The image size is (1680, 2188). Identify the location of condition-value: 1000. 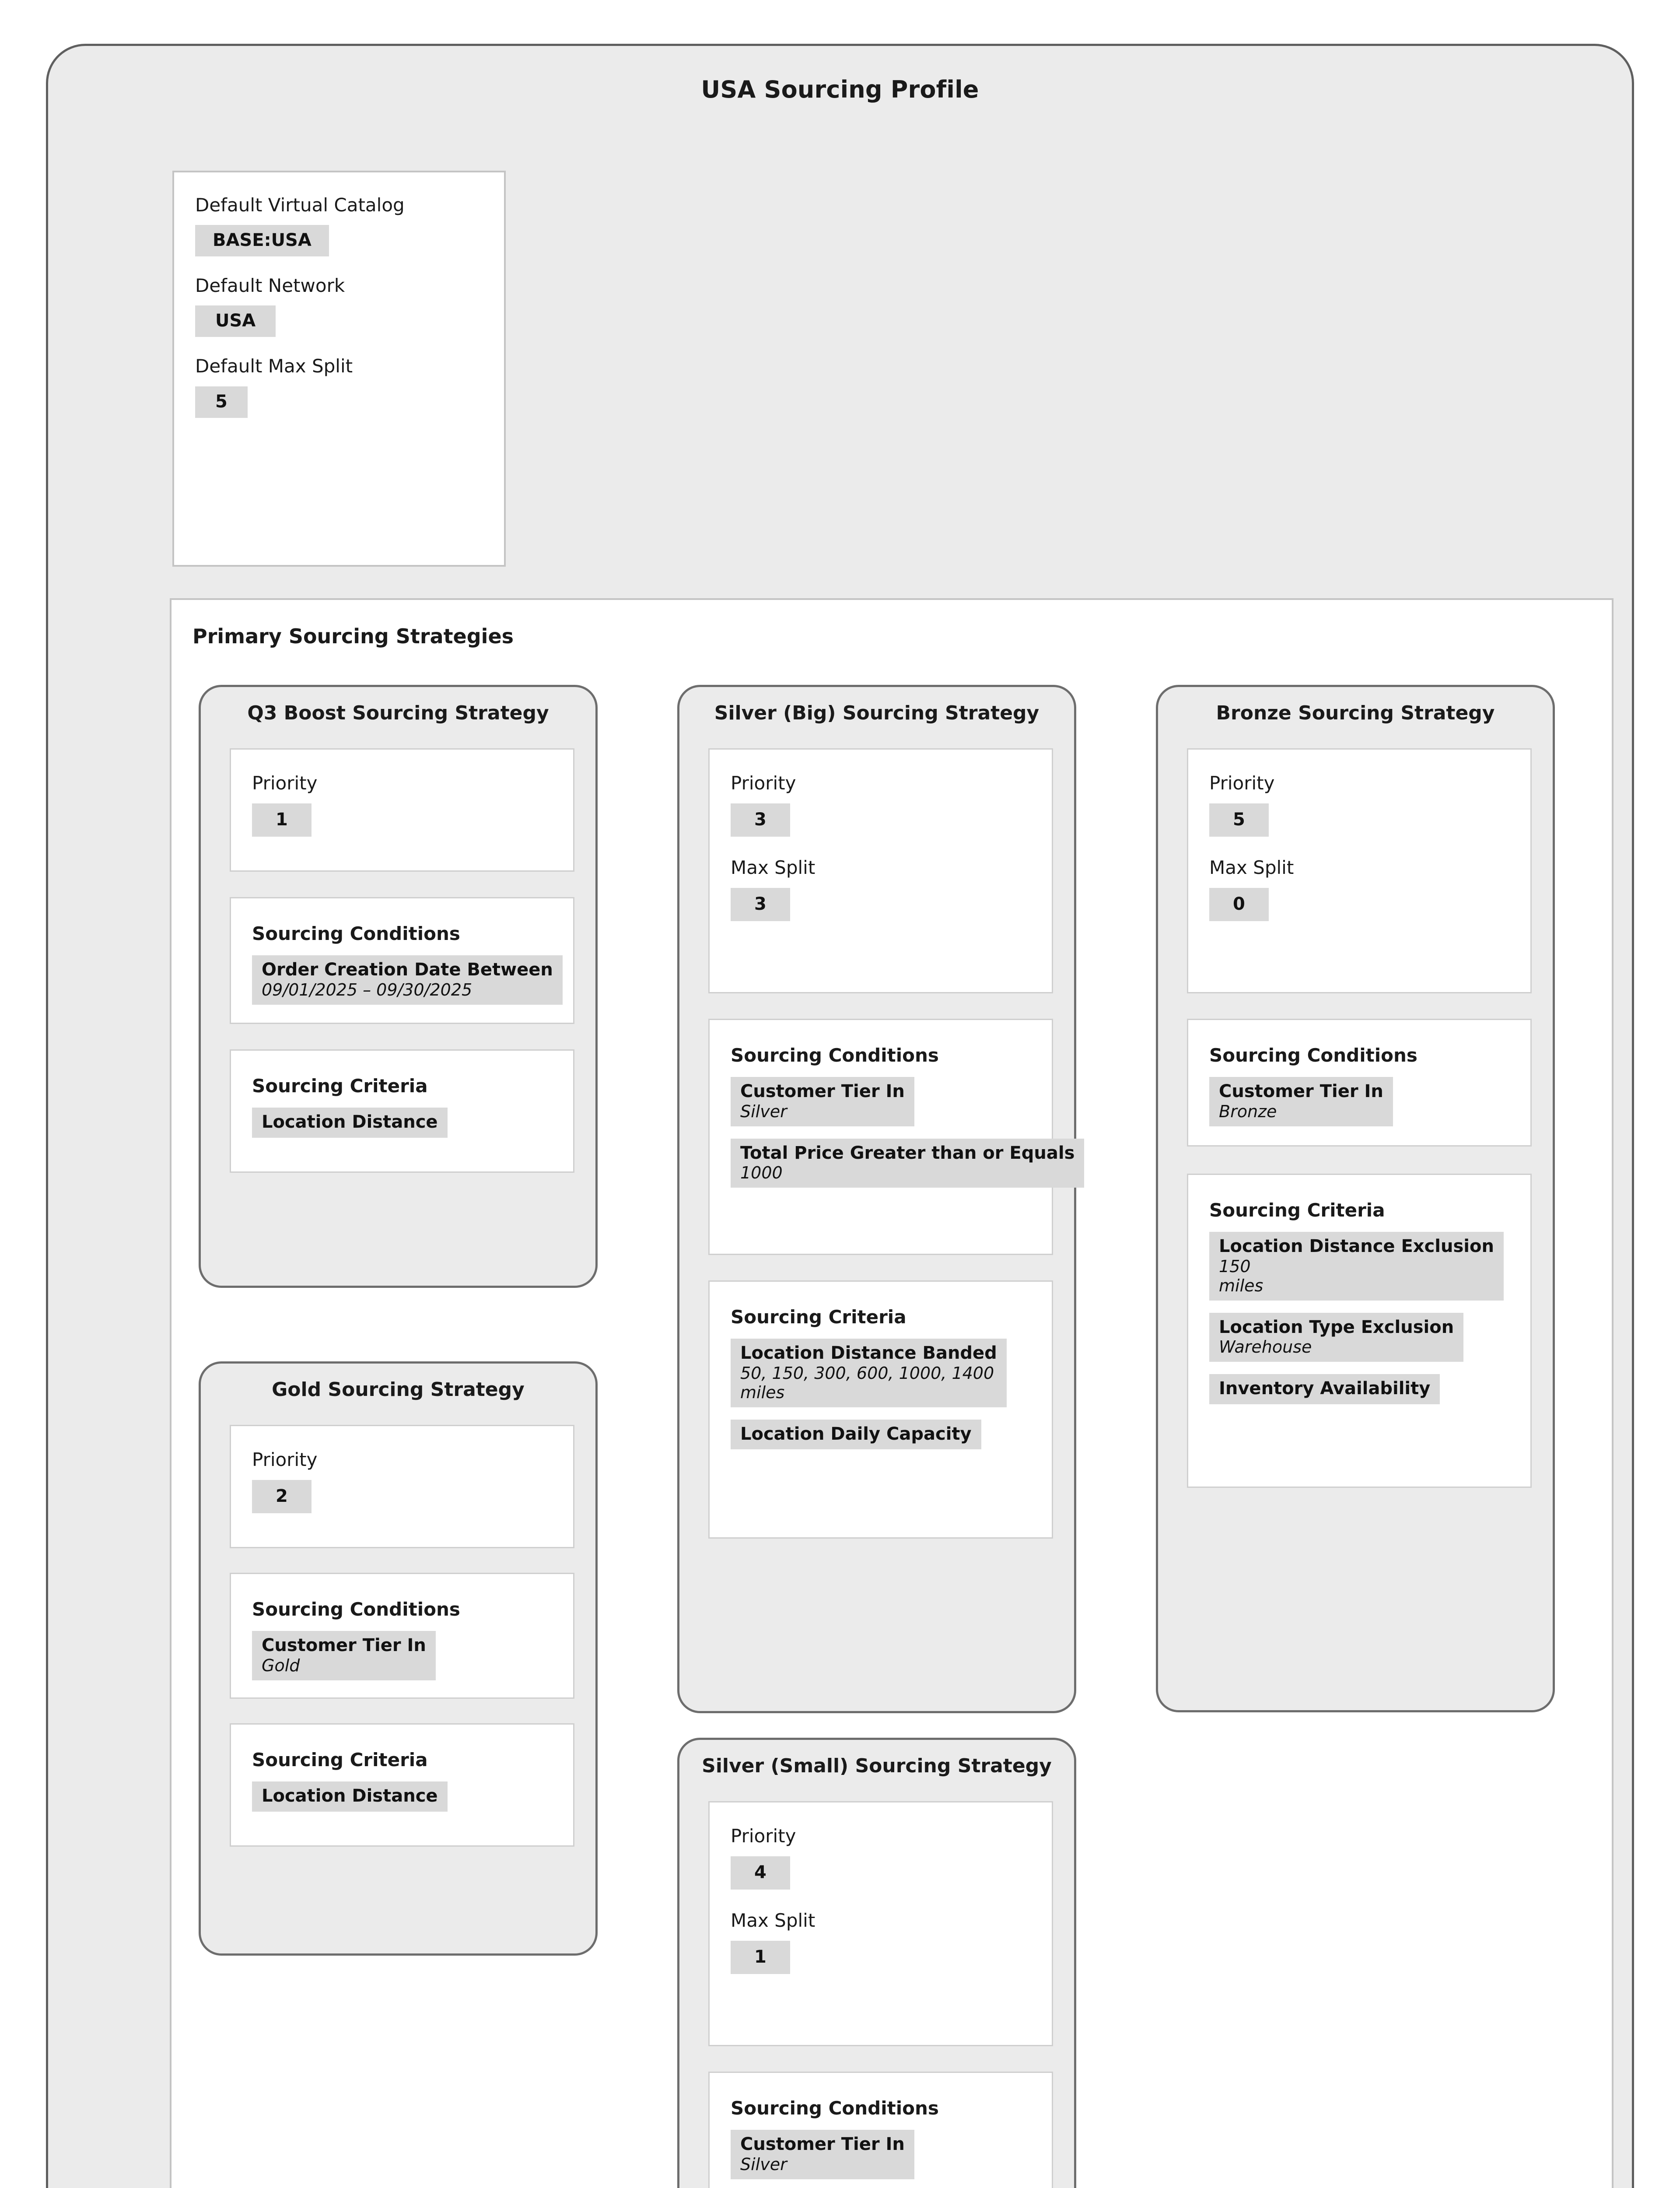
(761, 1173).